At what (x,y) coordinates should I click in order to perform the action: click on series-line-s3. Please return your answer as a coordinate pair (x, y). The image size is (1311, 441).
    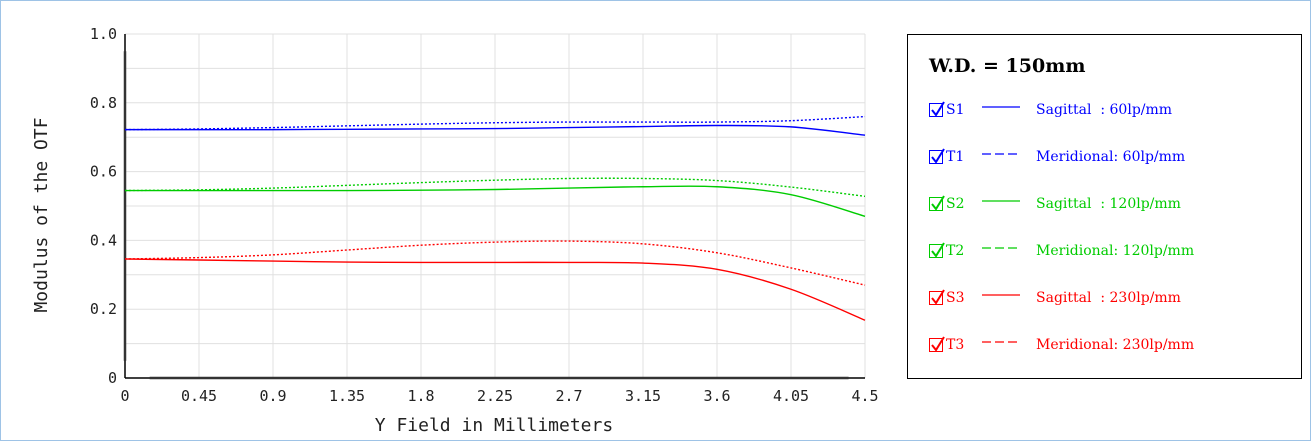
    Looking at the image, I should click on (495, 289).